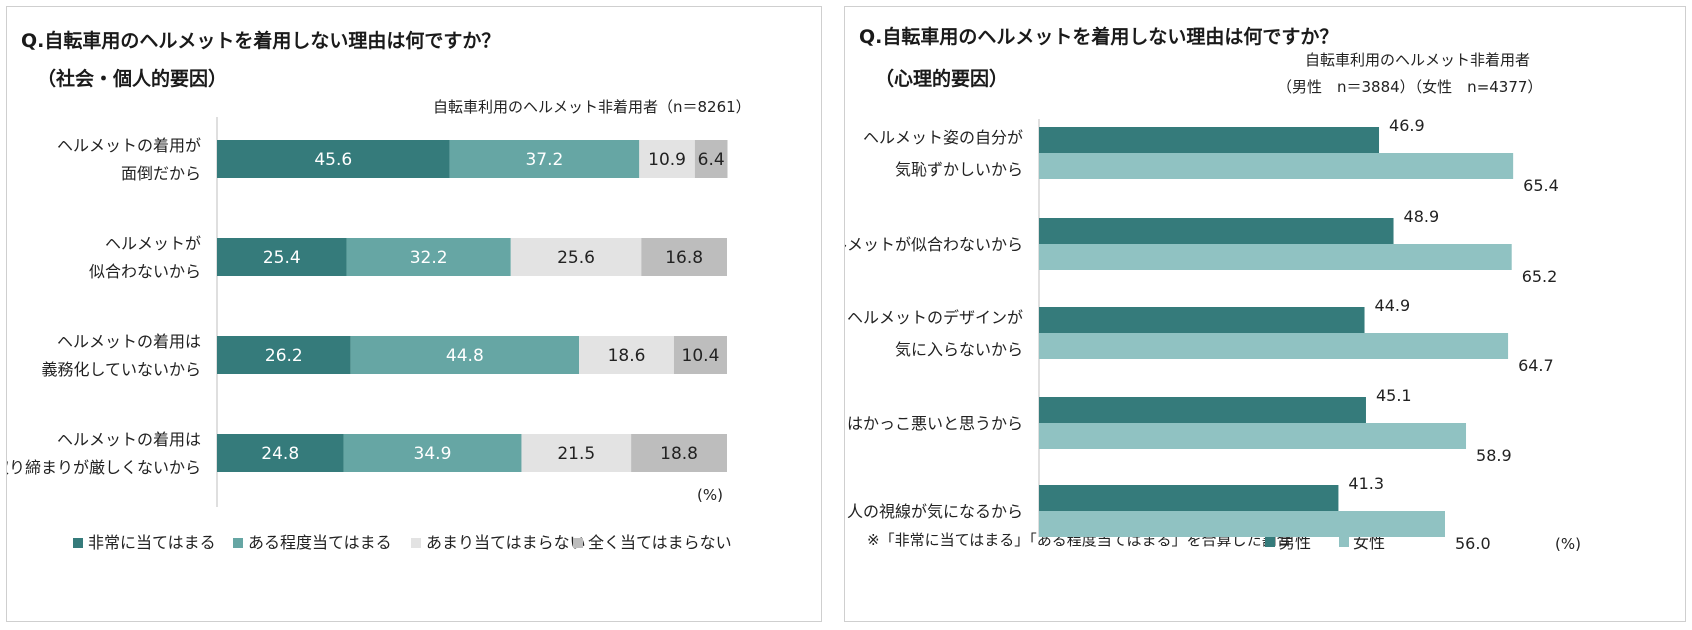 The width and height of the screenshot is (1692, 630). I want to click on right-legend-label: 男性, so click(1295, 542).